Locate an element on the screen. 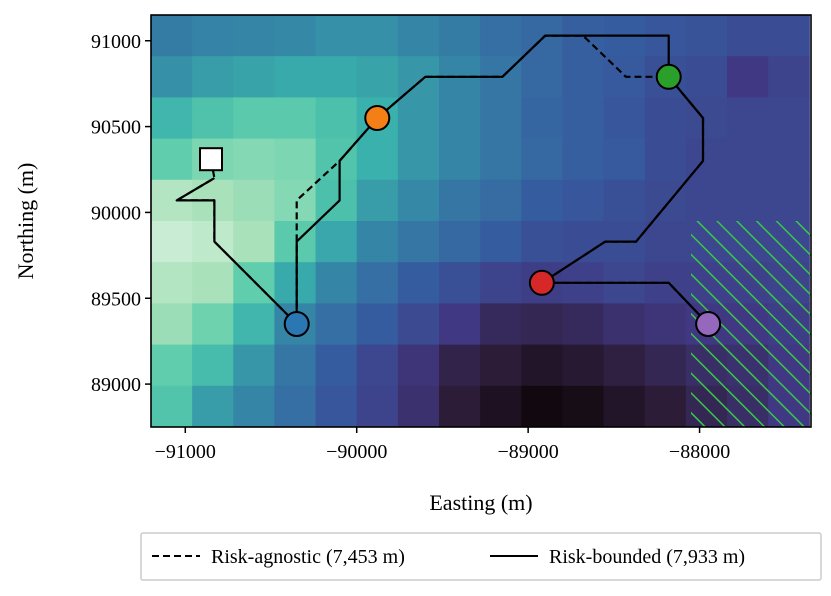 The height and width of the screenshot is (596, 831). x-axis-label: Easting (m) is located at coordinates (480, 502).